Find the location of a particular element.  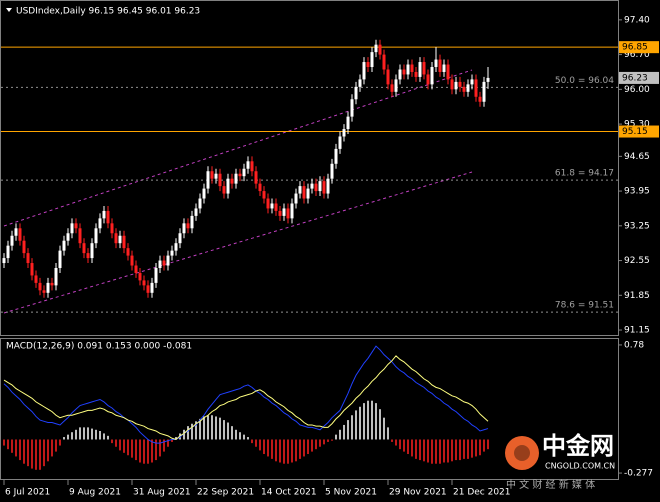

watermark-logo-inner is located at coordinates (522, 453).